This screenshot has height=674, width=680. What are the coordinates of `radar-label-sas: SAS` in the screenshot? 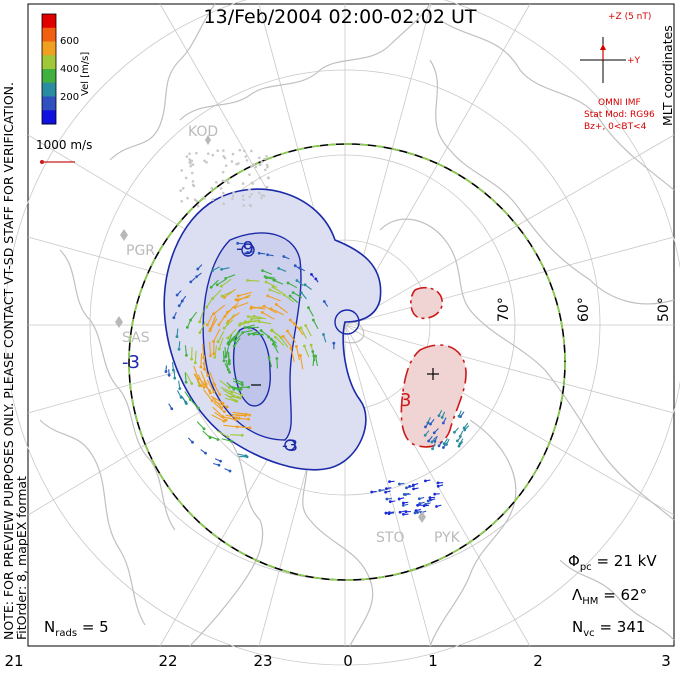 It's located at (136, 338).